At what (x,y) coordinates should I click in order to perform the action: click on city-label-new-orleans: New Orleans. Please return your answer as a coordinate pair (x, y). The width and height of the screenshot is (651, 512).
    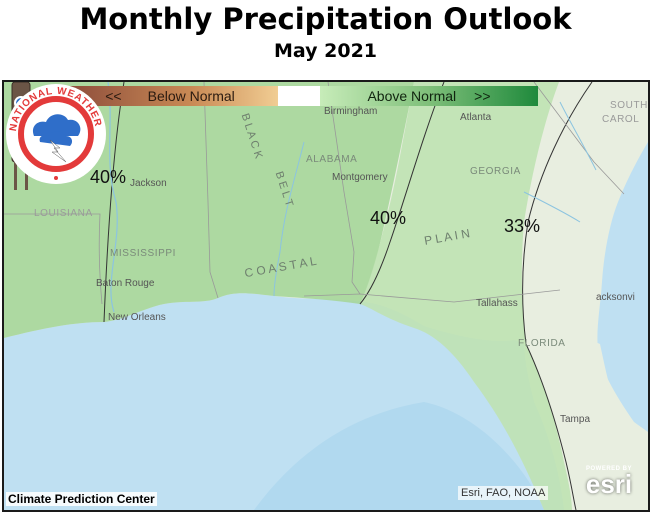
    Looking at the image, I should click on (137, 317).